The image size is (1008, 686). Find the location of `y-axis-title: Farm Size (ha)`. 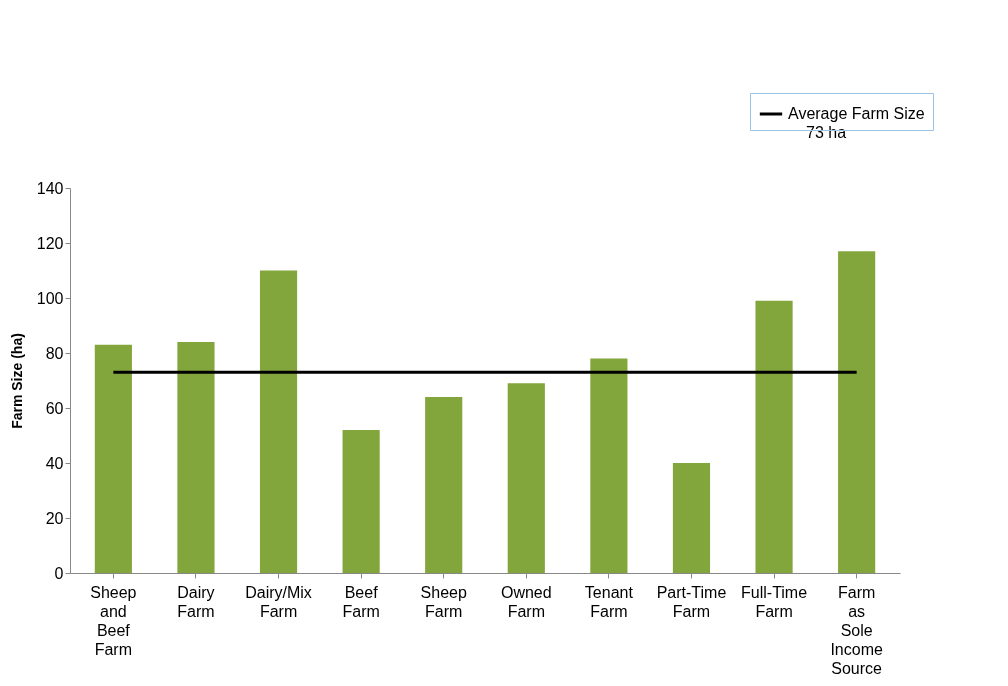

y-axis-title: Farm Size (ha) is located at coordinates (16, 381).